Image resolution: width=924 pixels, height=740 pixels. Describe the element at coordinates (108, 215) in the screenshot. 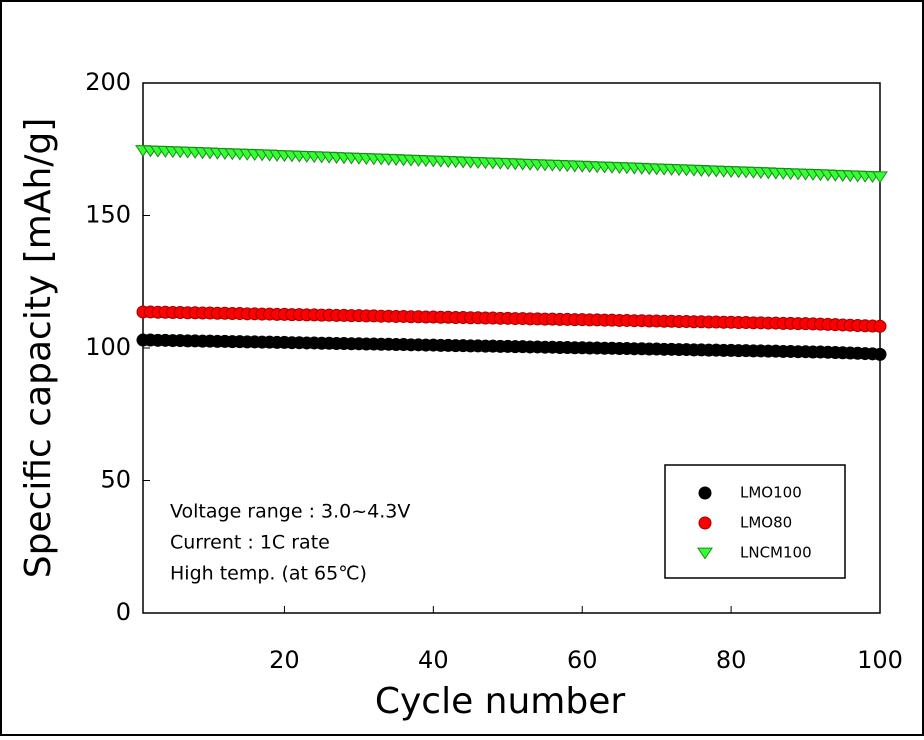

I see `y-tick-label: 150` at that location.